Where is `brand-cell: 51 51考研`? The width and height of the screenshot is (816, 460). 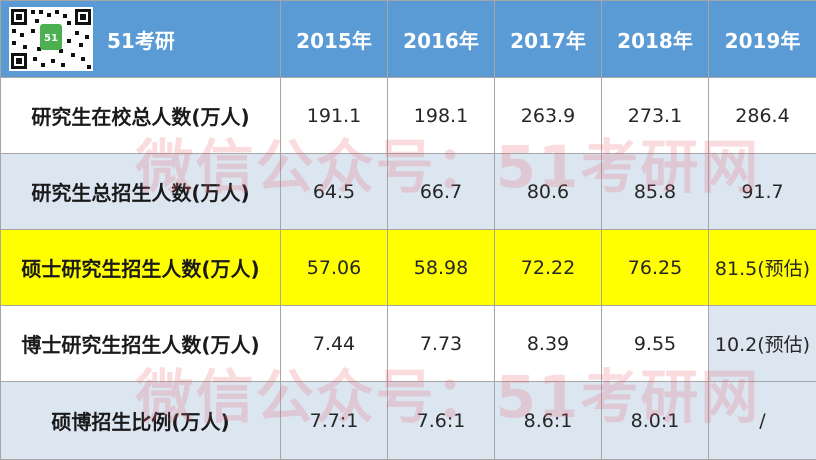
brand-cell: 51 51考研 is located at coordinates (141, 39).